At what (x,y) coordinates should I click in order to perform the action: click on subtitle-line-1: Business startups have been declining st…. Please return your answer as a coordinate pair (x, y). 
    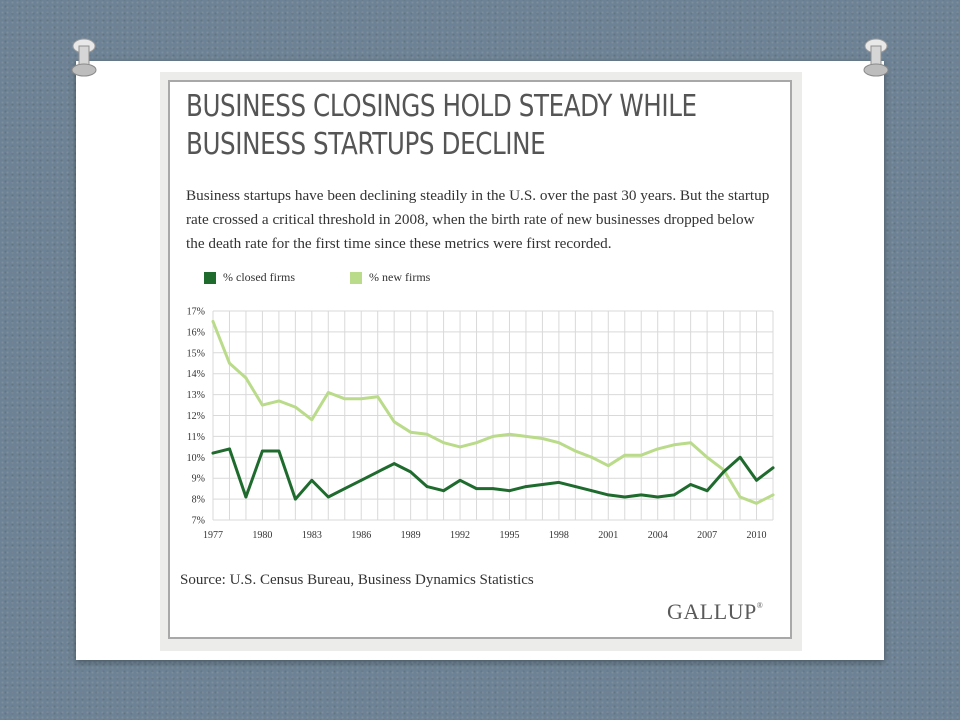
    Looking at the image, I should click on (478, 195).